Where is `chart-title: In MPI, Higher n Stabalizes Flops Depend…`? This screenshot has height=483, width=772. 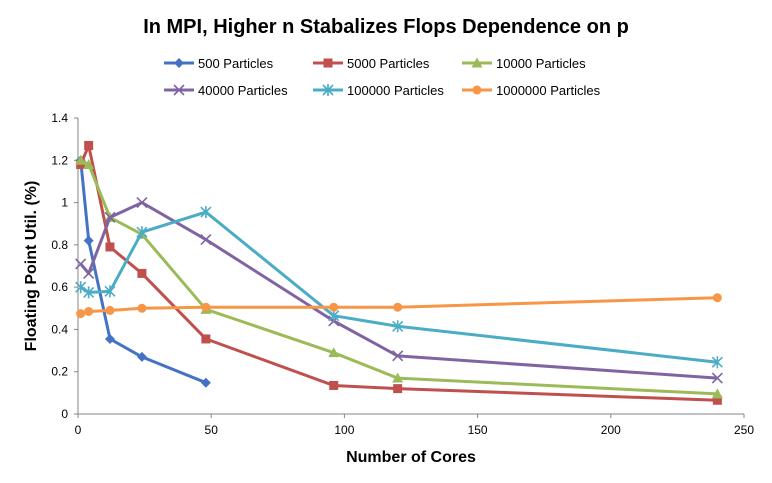
chart-title: In MPI, Higher n Stabalizes Flops Depend… is located at coordinates (386, 27).